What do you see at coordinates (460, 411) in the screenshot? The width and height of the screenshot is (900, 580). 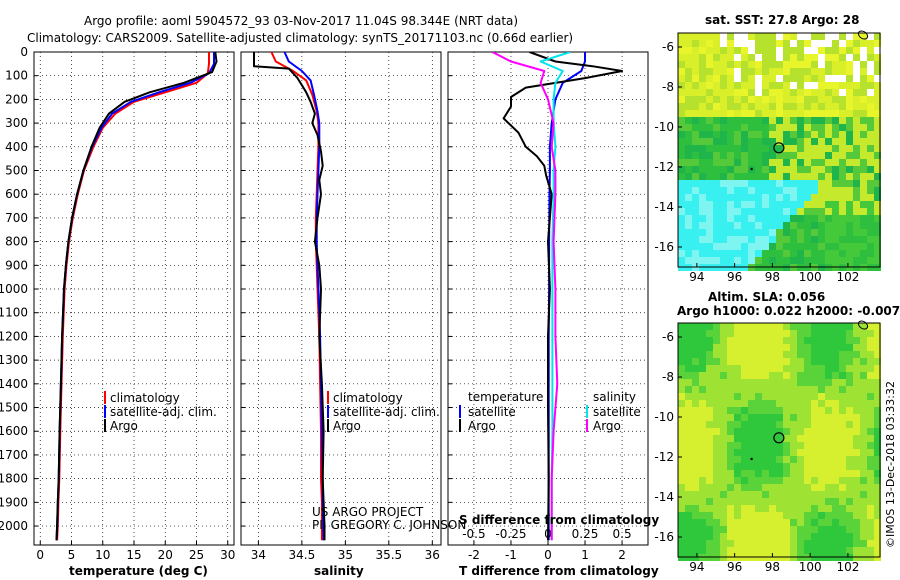 I see `legend-swatch-t-satellite` at bounding box center [460, 411].